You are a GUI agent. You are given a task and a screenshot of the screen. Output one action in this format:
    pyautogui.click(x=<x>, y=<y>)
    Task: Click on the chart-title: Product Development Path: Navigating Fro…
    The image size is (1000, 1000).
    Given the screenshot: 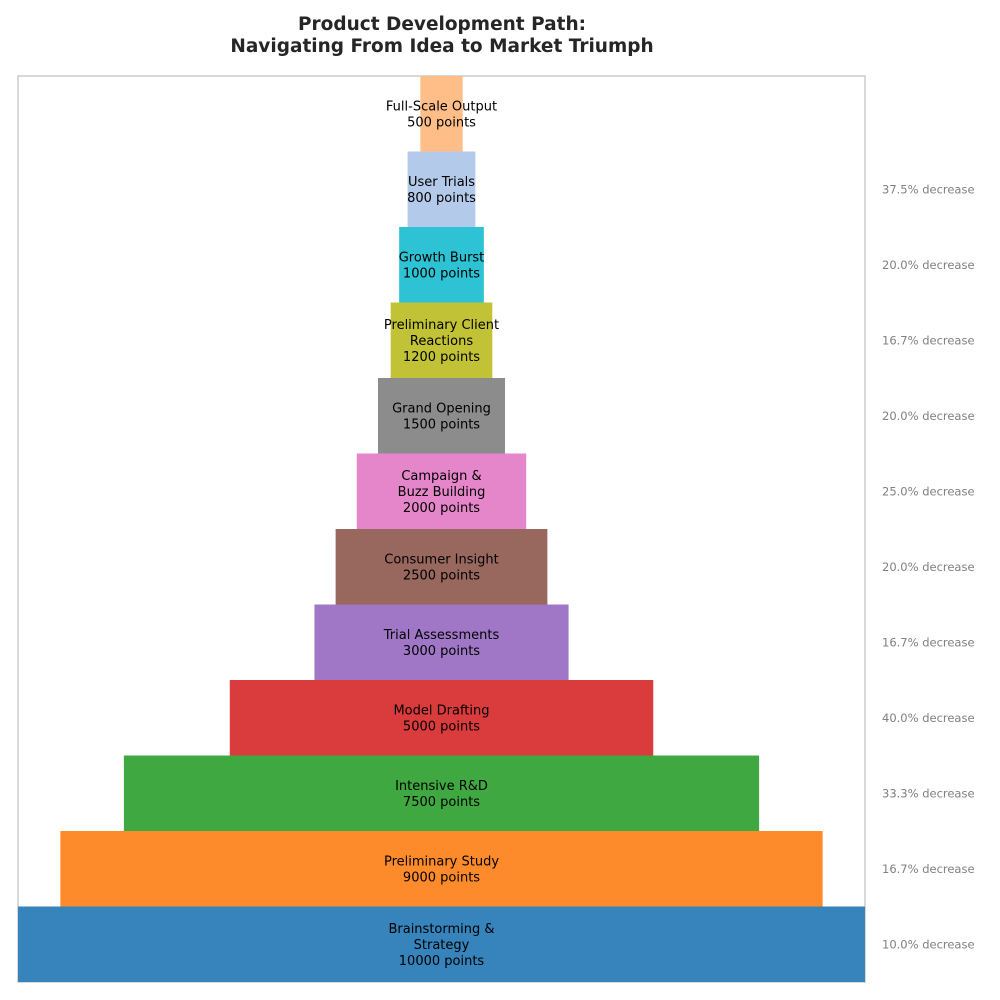 What is the action you would take?
    pyautogui.click(x=442, y=36)
    